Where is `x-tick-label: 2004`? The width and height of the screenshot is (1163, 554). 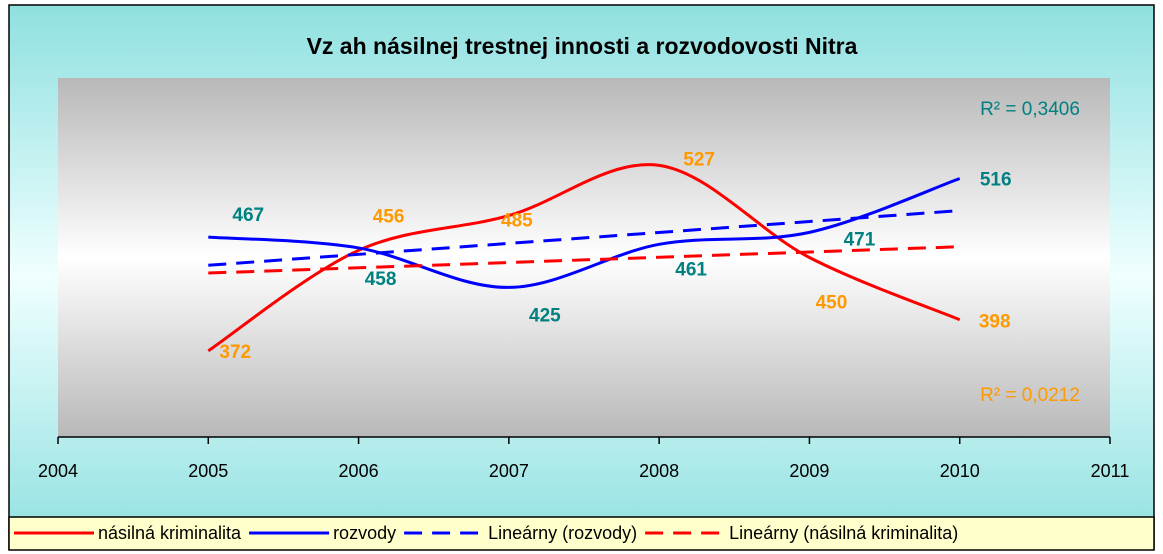
x-tick-label: 2004 is located at coordinates (58, 471).